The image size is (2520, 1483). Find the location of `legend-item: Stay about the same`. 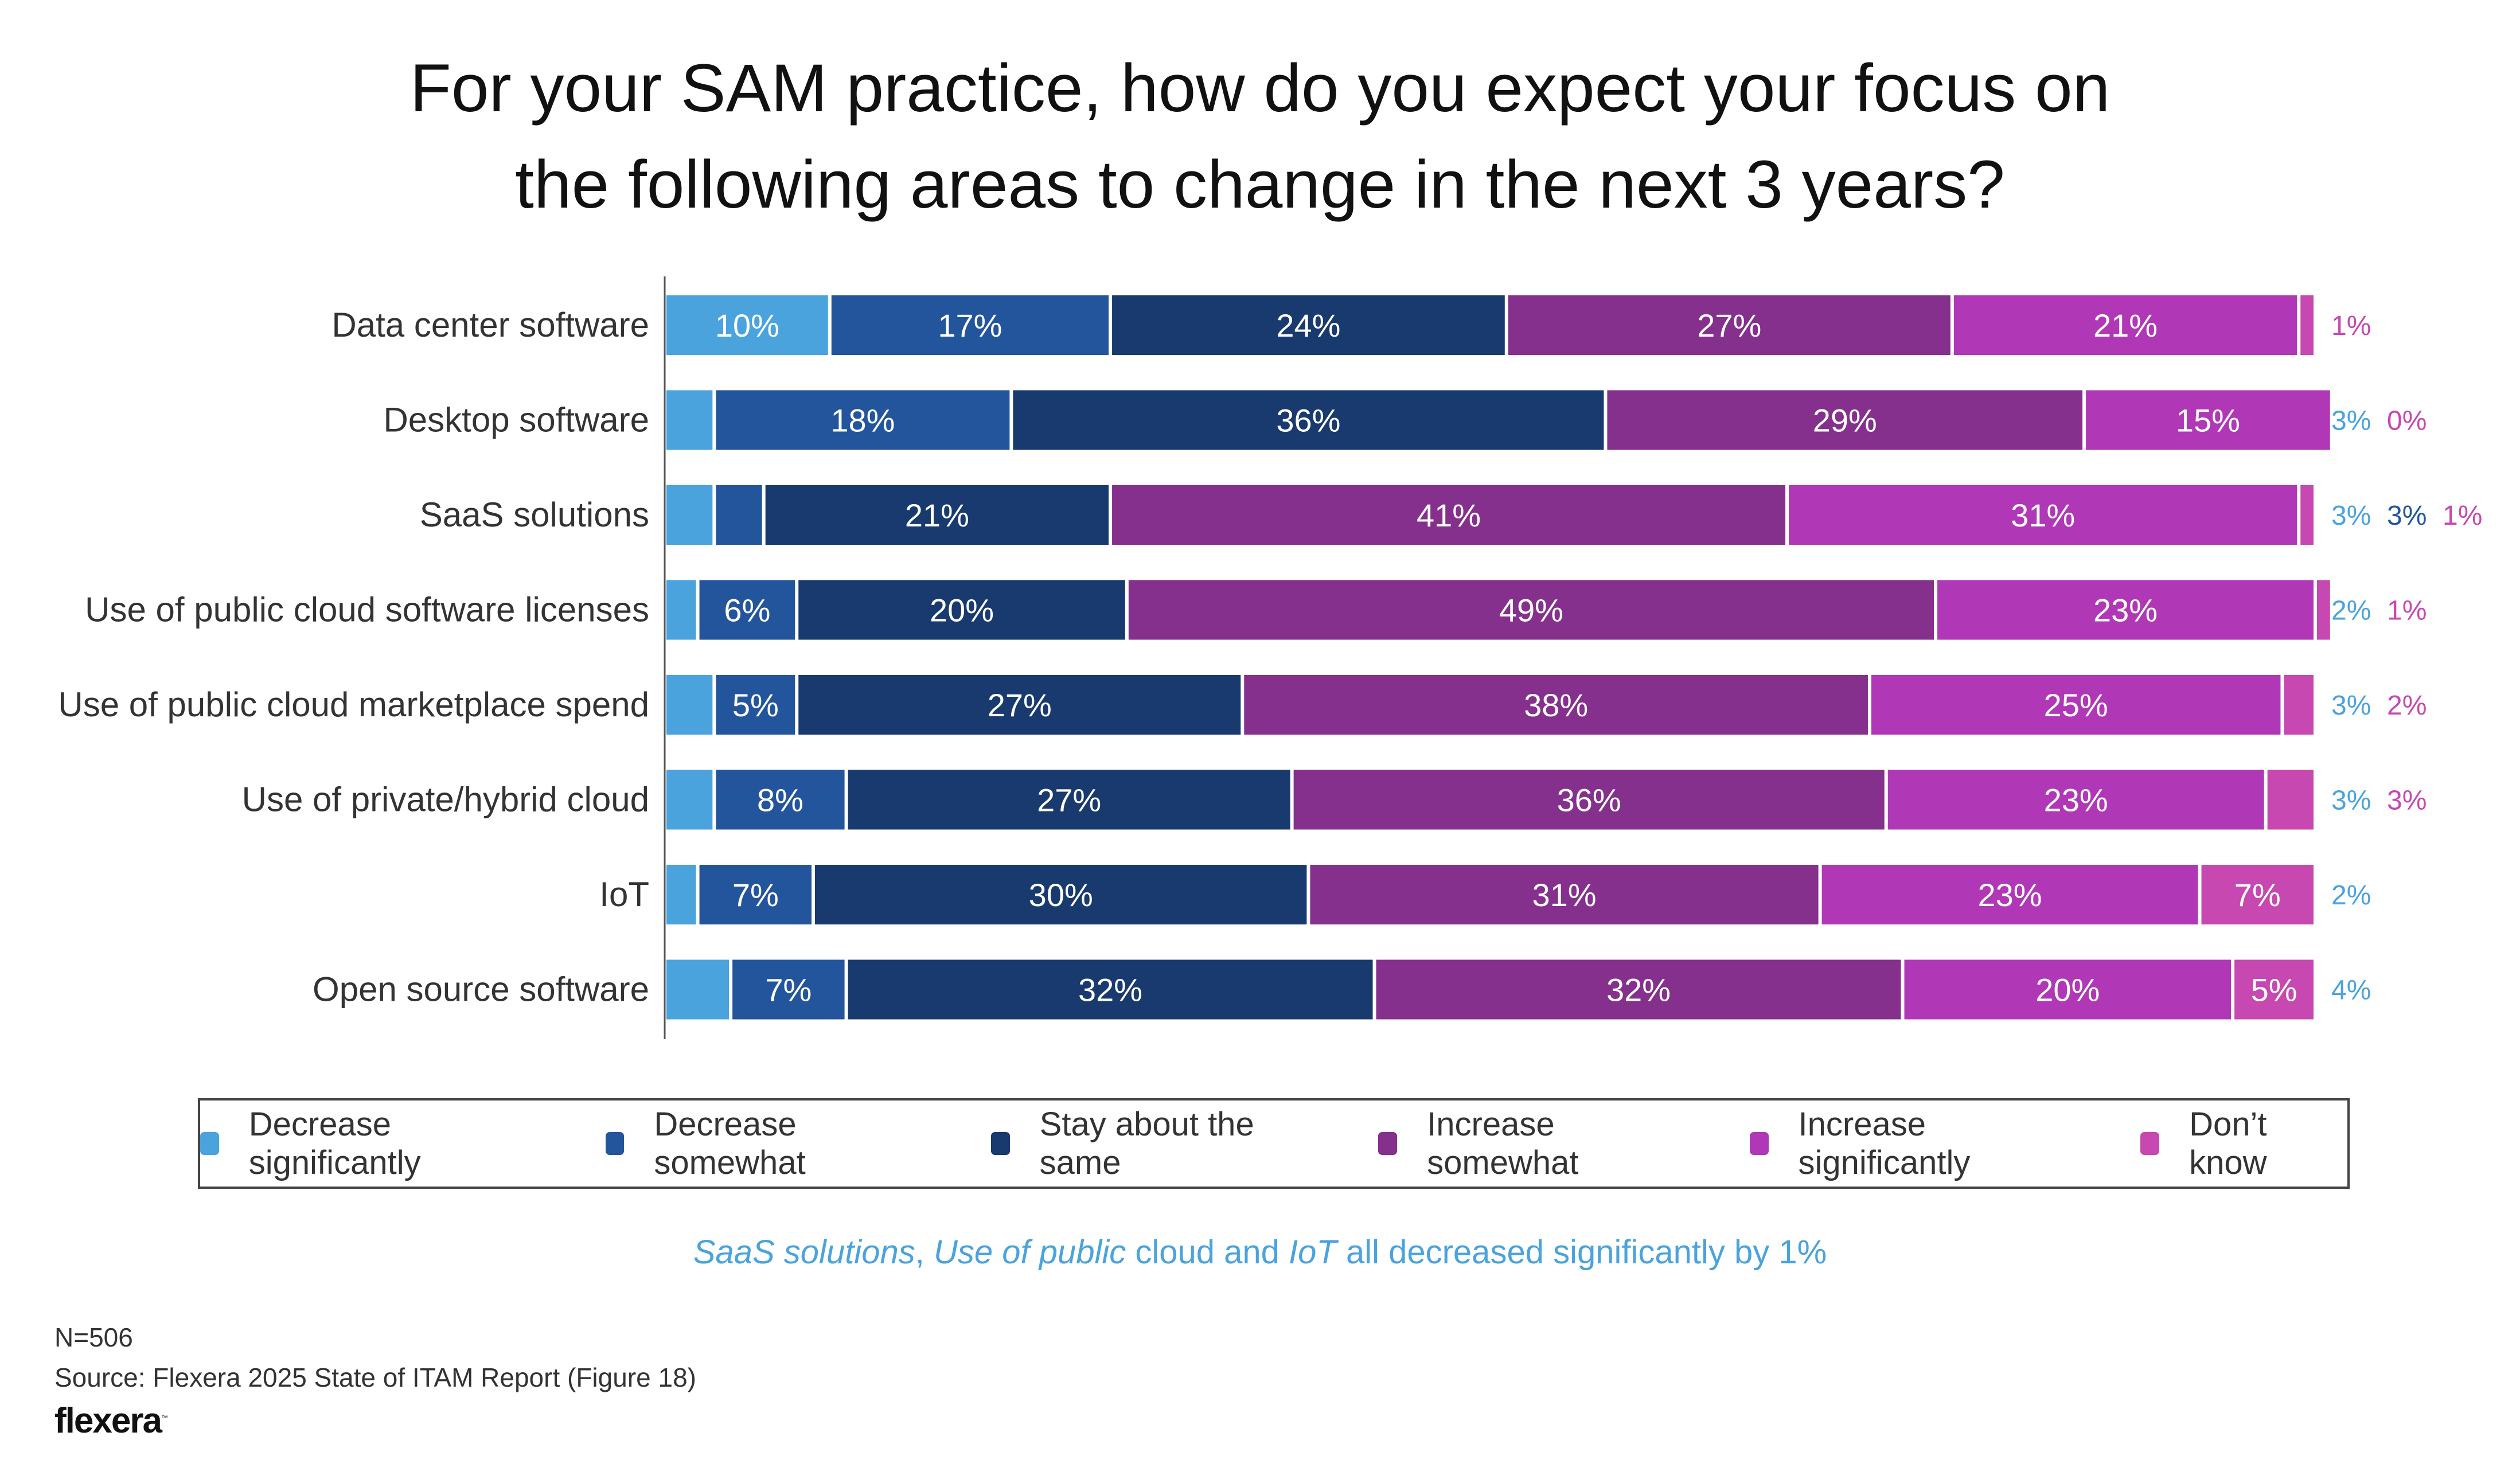

legend-item: Stay about the same is located at coordinates (1162, 1143).